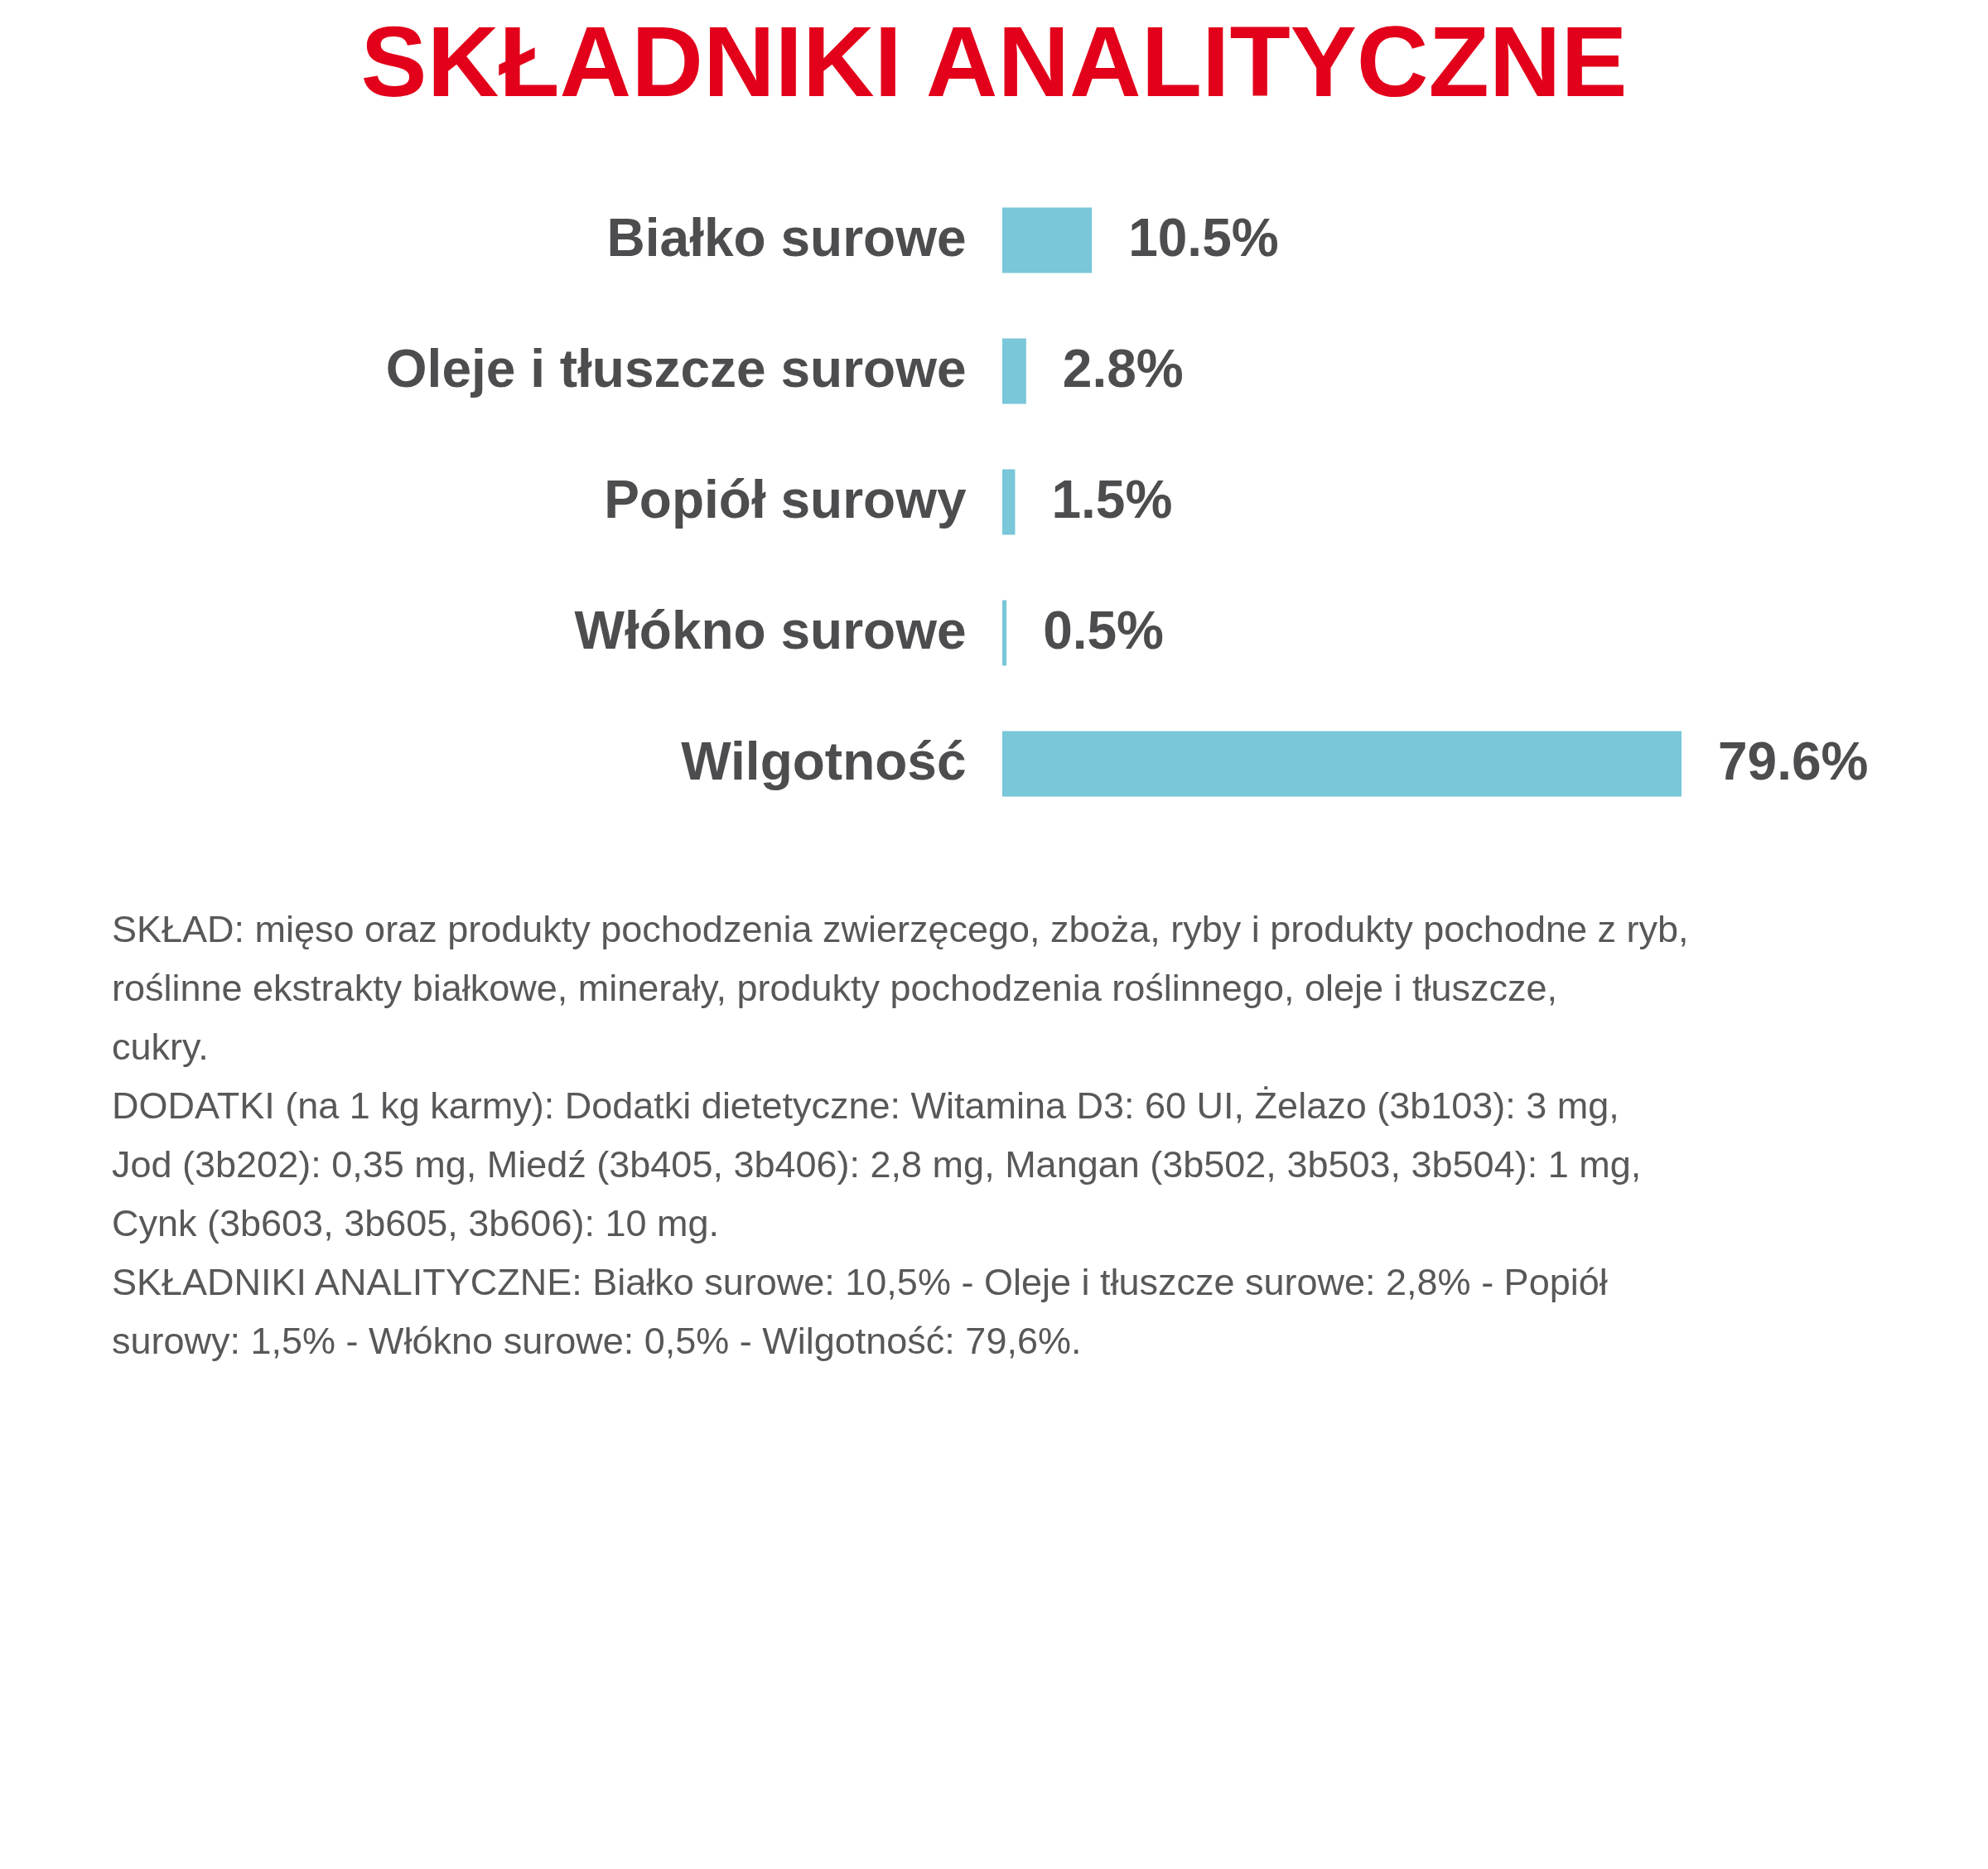 The height and width of the screenshot is (1869, 1988). What do you see at coordinates (1104, 630) in the screenshot?
I see `data-label: 0.5%` at bounding box center [1104, 630].